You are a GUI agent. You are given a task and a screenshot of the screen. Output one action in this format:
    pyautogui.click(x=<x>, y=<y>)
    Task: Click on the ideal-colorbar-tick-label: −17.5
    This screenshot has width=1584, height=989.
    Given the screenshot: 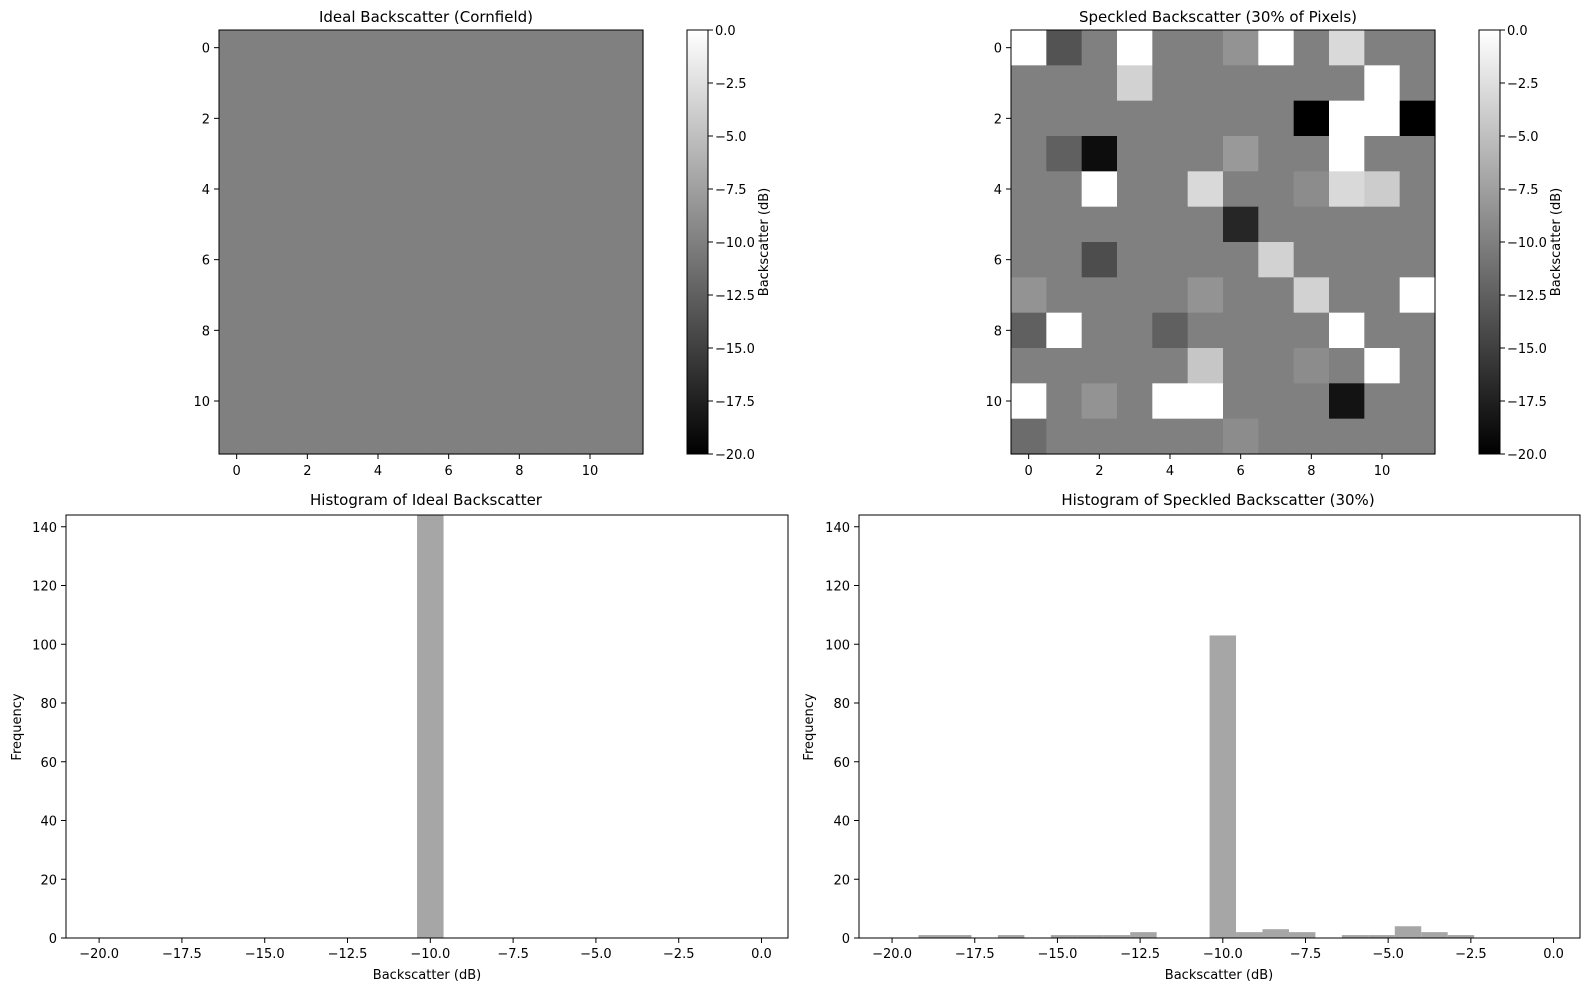 What is the action you would take?
    pyautogui.click(x=735, y=402)
    